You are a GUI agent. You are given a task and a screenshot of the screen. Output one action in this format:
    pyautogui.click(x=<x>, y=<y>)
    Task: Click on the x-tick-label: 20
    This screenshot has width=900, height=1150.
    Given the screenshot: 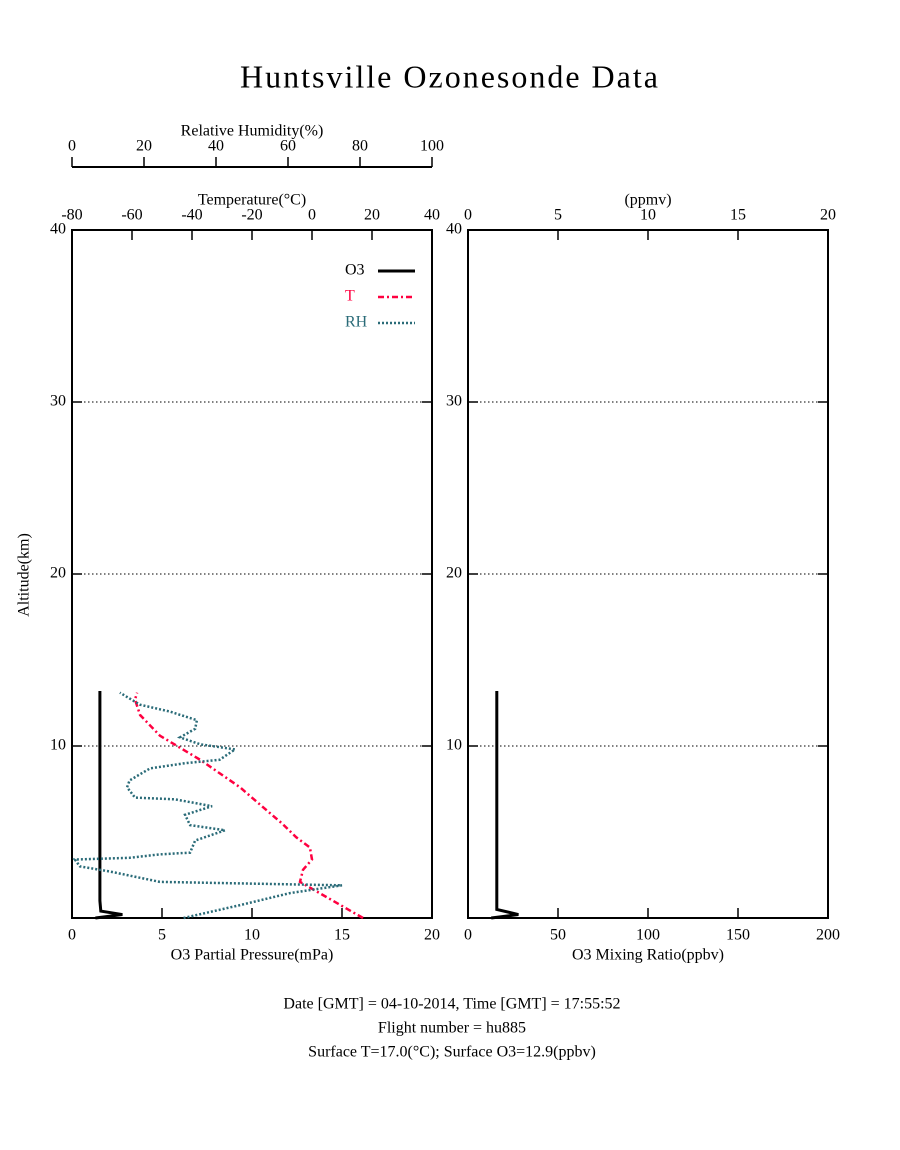 What is the action you would take?
    pyautogui.click(x=432, y=935)
    